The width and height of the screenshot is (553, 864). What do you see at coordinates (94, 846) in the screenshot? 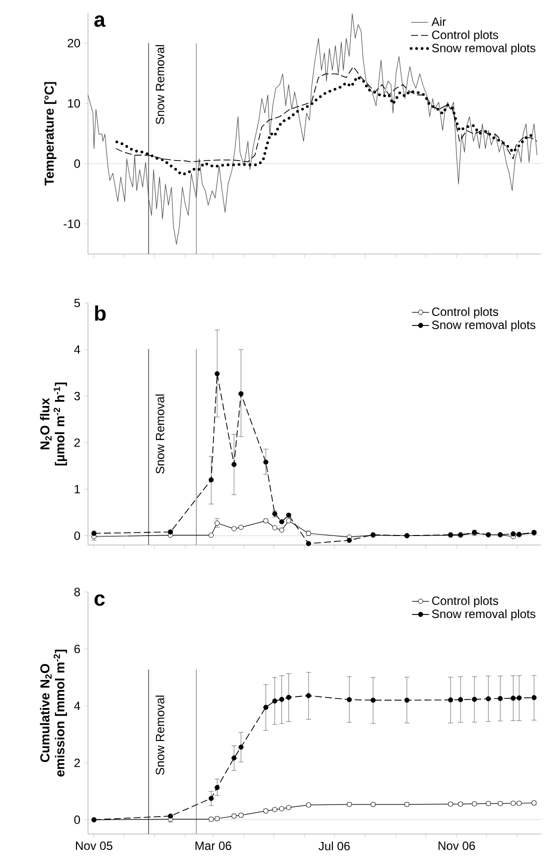
I see `x-tick-label: Nov 05` at bounding box center [94, 846].